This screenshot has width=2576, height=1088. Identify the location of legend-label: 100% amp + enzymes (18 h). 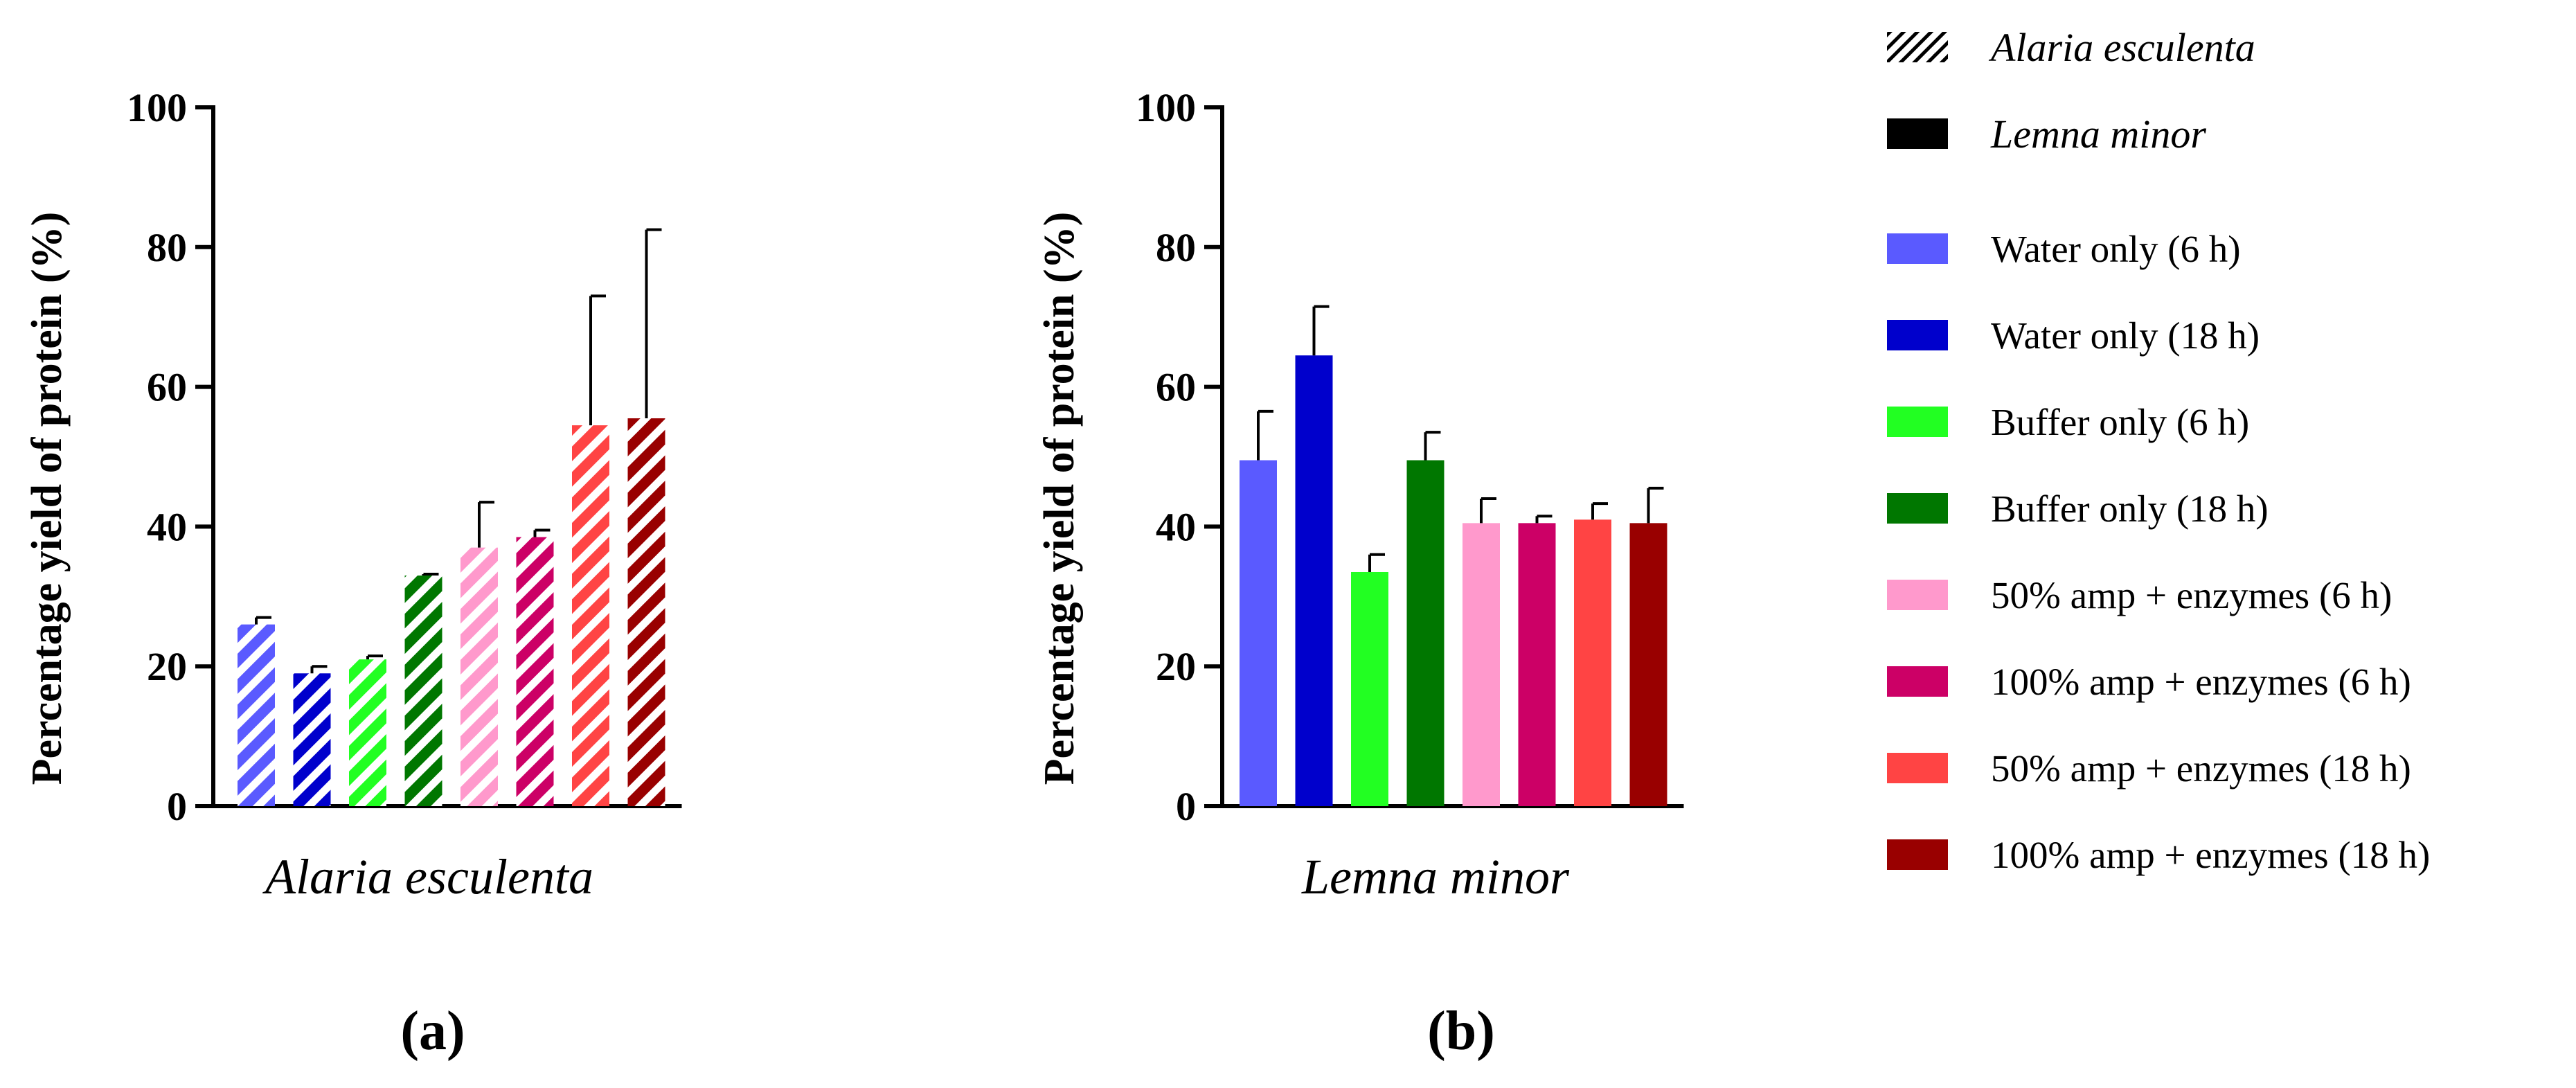
(2211, 855).